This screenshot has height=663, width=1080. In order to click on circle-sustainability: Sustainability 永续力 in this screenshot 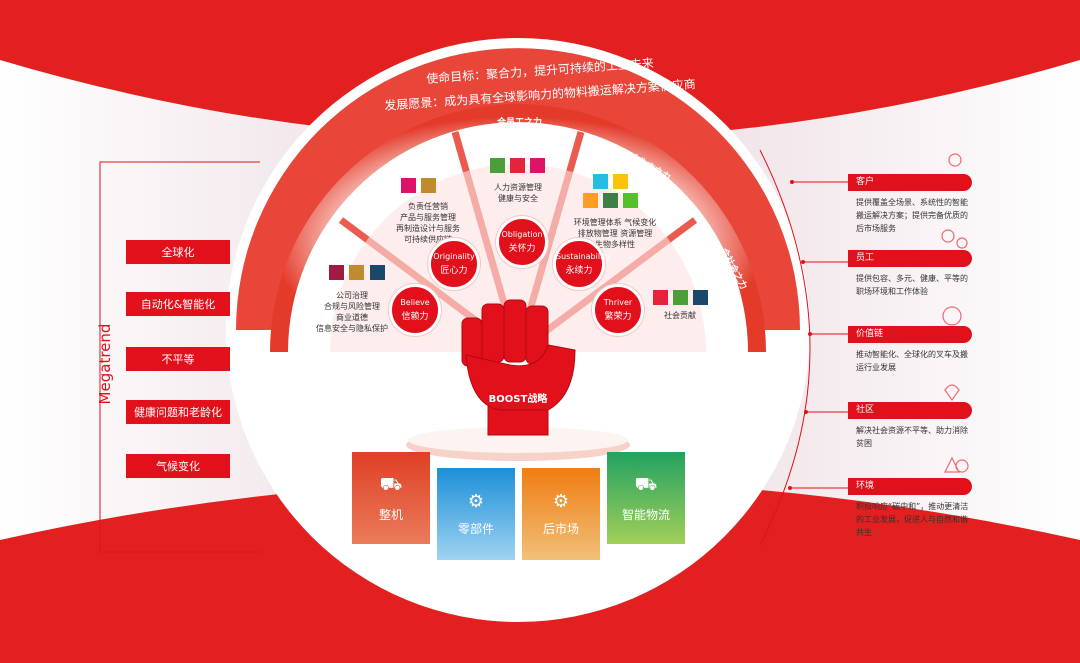, I will do `click(581, 264)`.